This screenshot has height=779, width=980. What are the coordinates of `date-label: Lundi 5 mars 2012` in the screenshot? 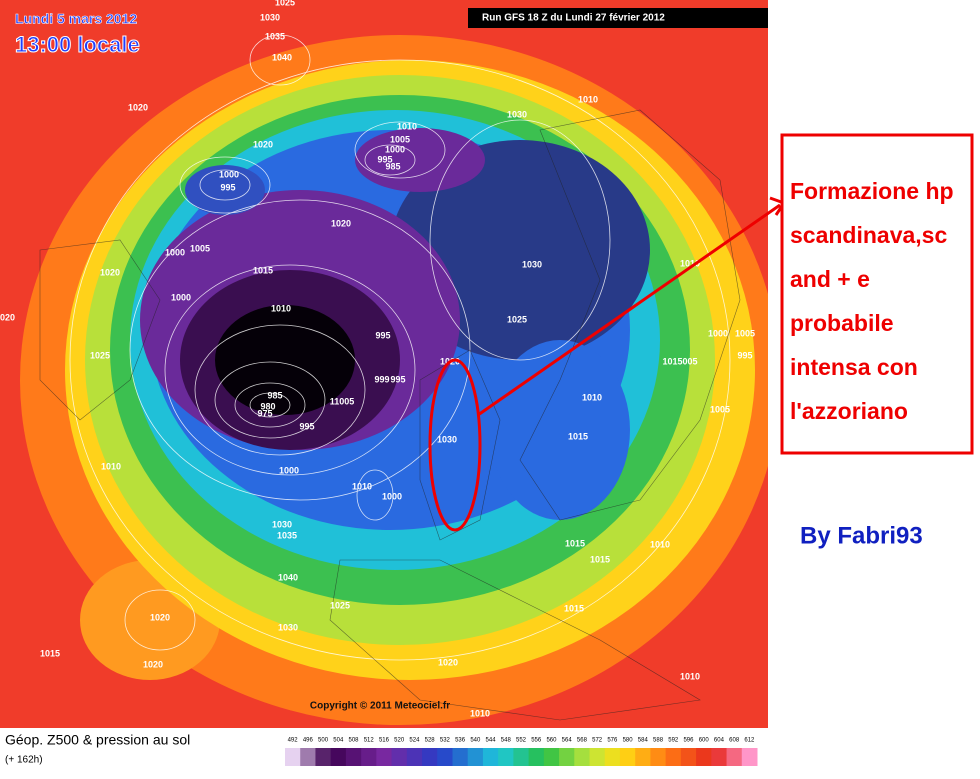 It's located at (76, 19).